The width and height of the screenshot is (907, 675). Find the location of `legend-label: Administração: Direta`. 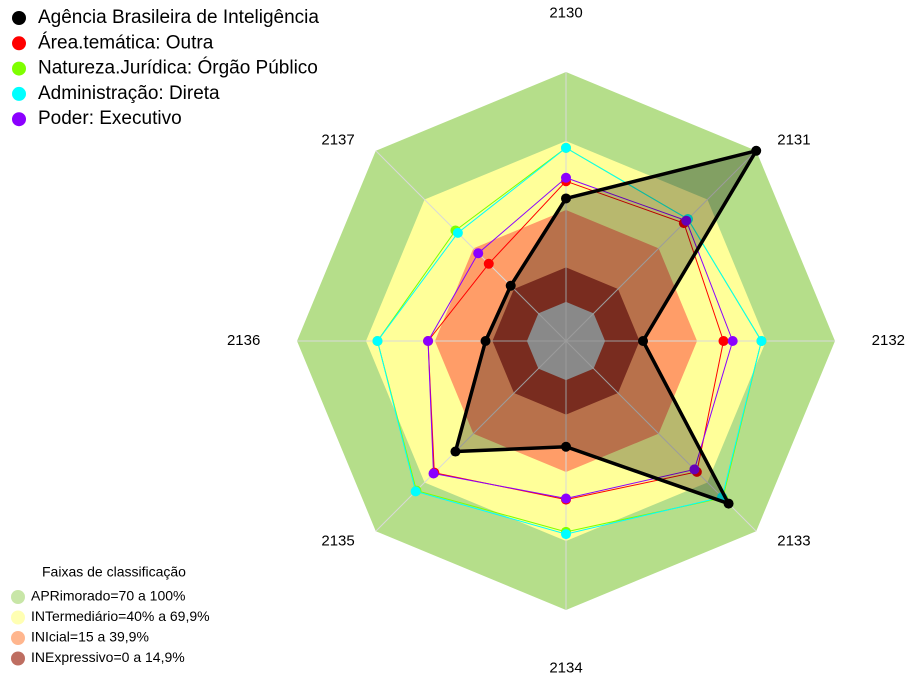

legend-label: Administração: Direta is located at coordinates (129, 93).